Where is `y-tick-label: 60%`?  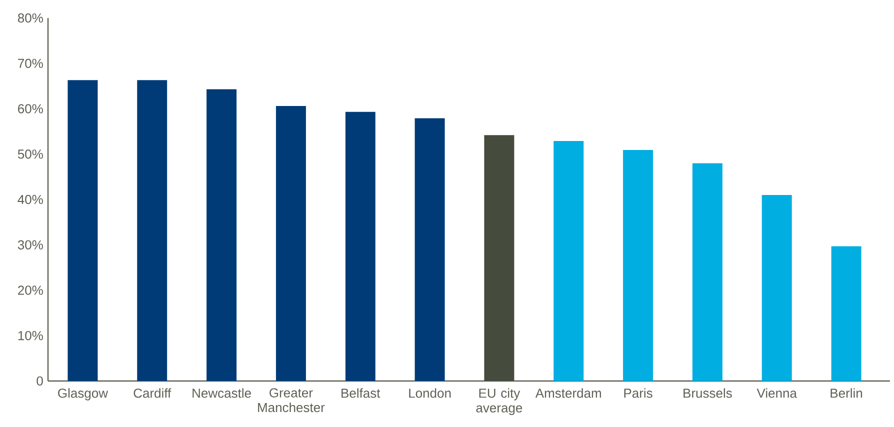
y-tick-label: 60% is located at coordinates (30, 109).